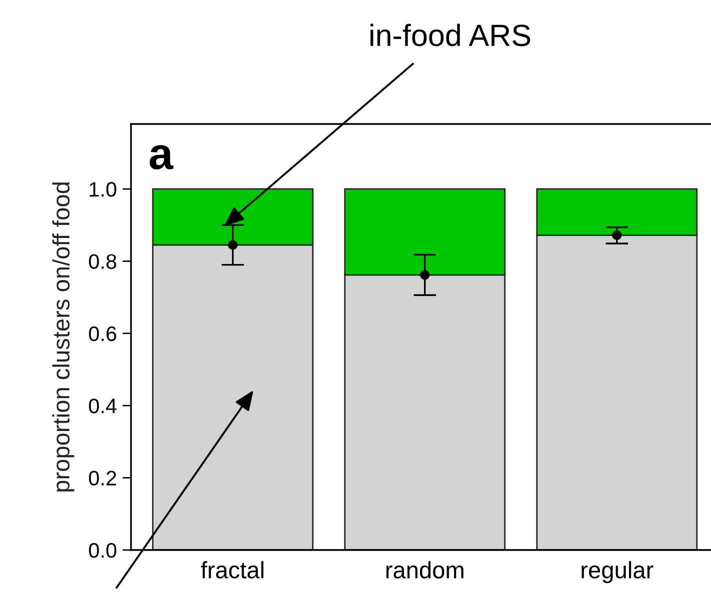 The image size is (711, 596). I want to click on y-axis-title: proportion clusters on/off food, so click(63, 337).